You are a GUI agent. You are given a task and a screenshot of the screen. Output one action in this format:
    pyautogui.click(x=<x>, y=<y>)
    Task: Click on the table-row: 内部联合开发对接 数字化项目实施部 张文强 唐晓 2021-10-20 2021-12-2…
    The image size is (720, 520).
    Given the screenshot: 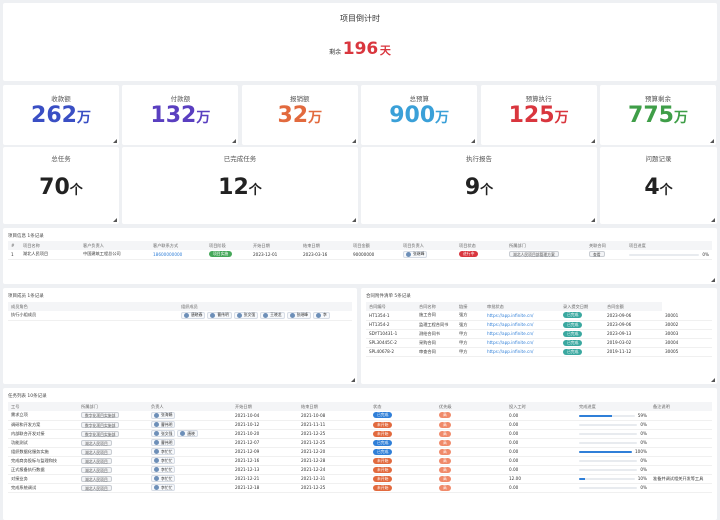 What is the action you would take?
    pyautogui.click(x=360, y=434)
    